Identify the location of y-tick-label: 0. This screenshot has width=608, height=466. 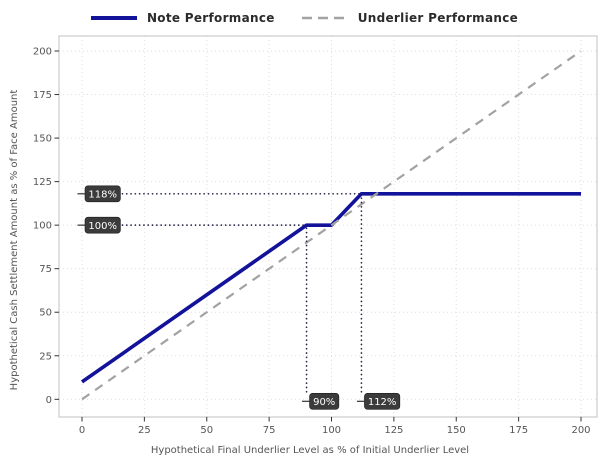
(49, 400).